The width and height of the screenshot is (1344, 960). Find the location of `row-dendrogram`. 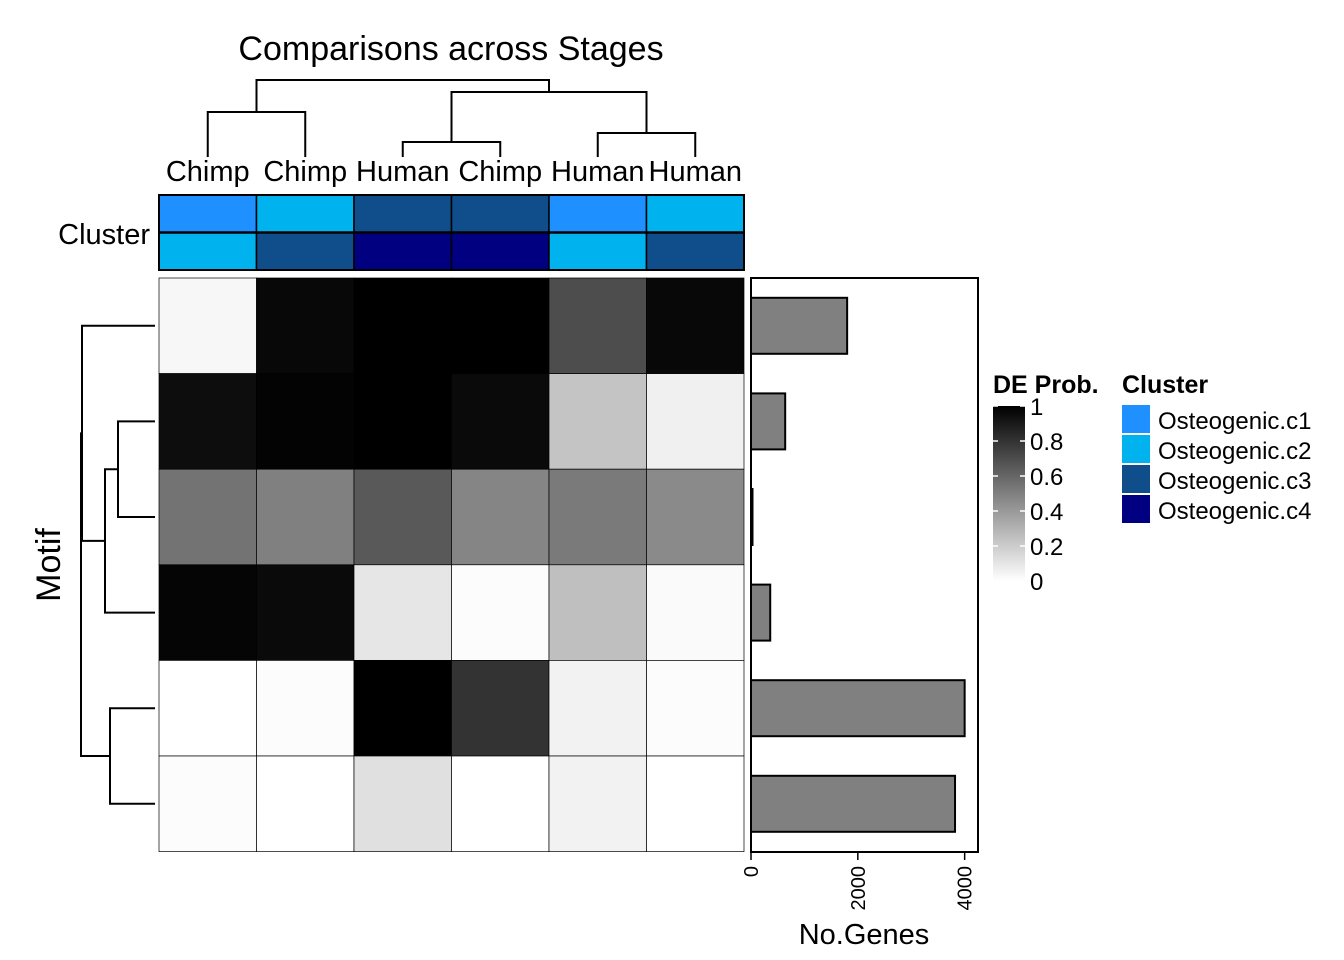

row-dendrogram is located at coordinates (117, 564).